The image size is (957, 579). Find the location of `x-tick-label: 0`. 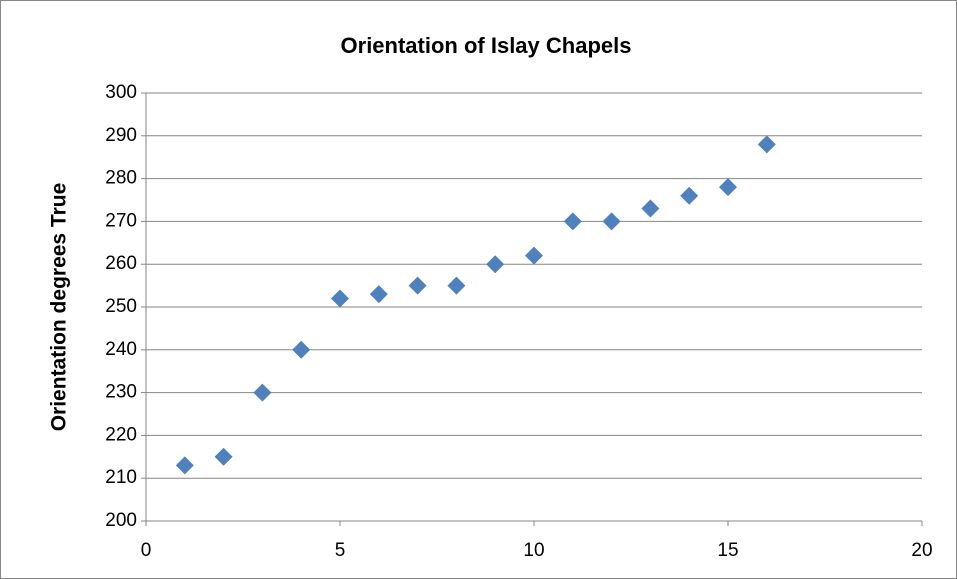

x-tick-label: 0 is located at coordinates (146, 550).